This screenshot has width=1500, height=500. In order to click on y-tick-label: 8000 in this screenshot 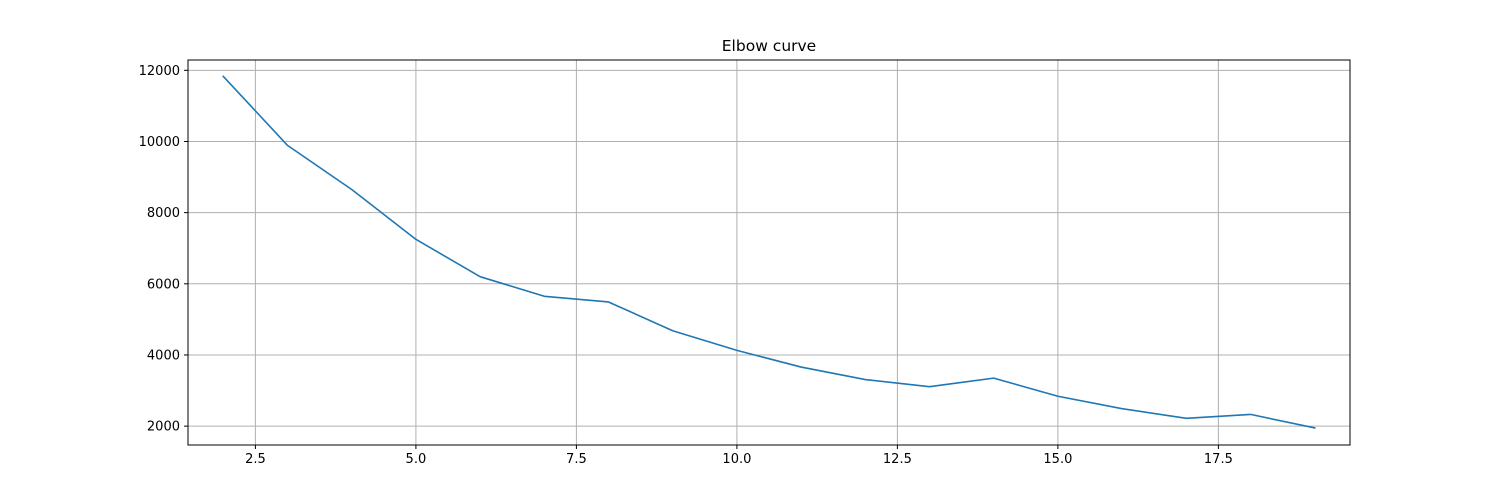, I will do `click(163, 213)`.